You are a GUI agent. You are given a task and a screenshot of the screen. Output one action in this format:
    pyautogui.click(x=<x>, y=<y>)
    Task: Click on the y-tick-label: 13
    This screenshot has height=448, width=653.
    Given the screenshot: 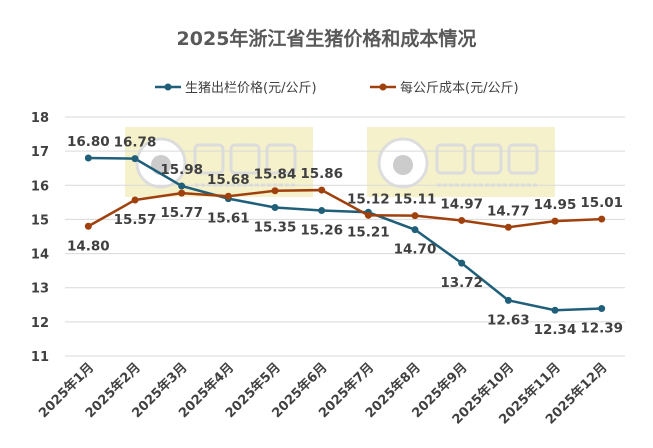 What is the action you would take?
    pyautogui.click(x=40, y=289)
    